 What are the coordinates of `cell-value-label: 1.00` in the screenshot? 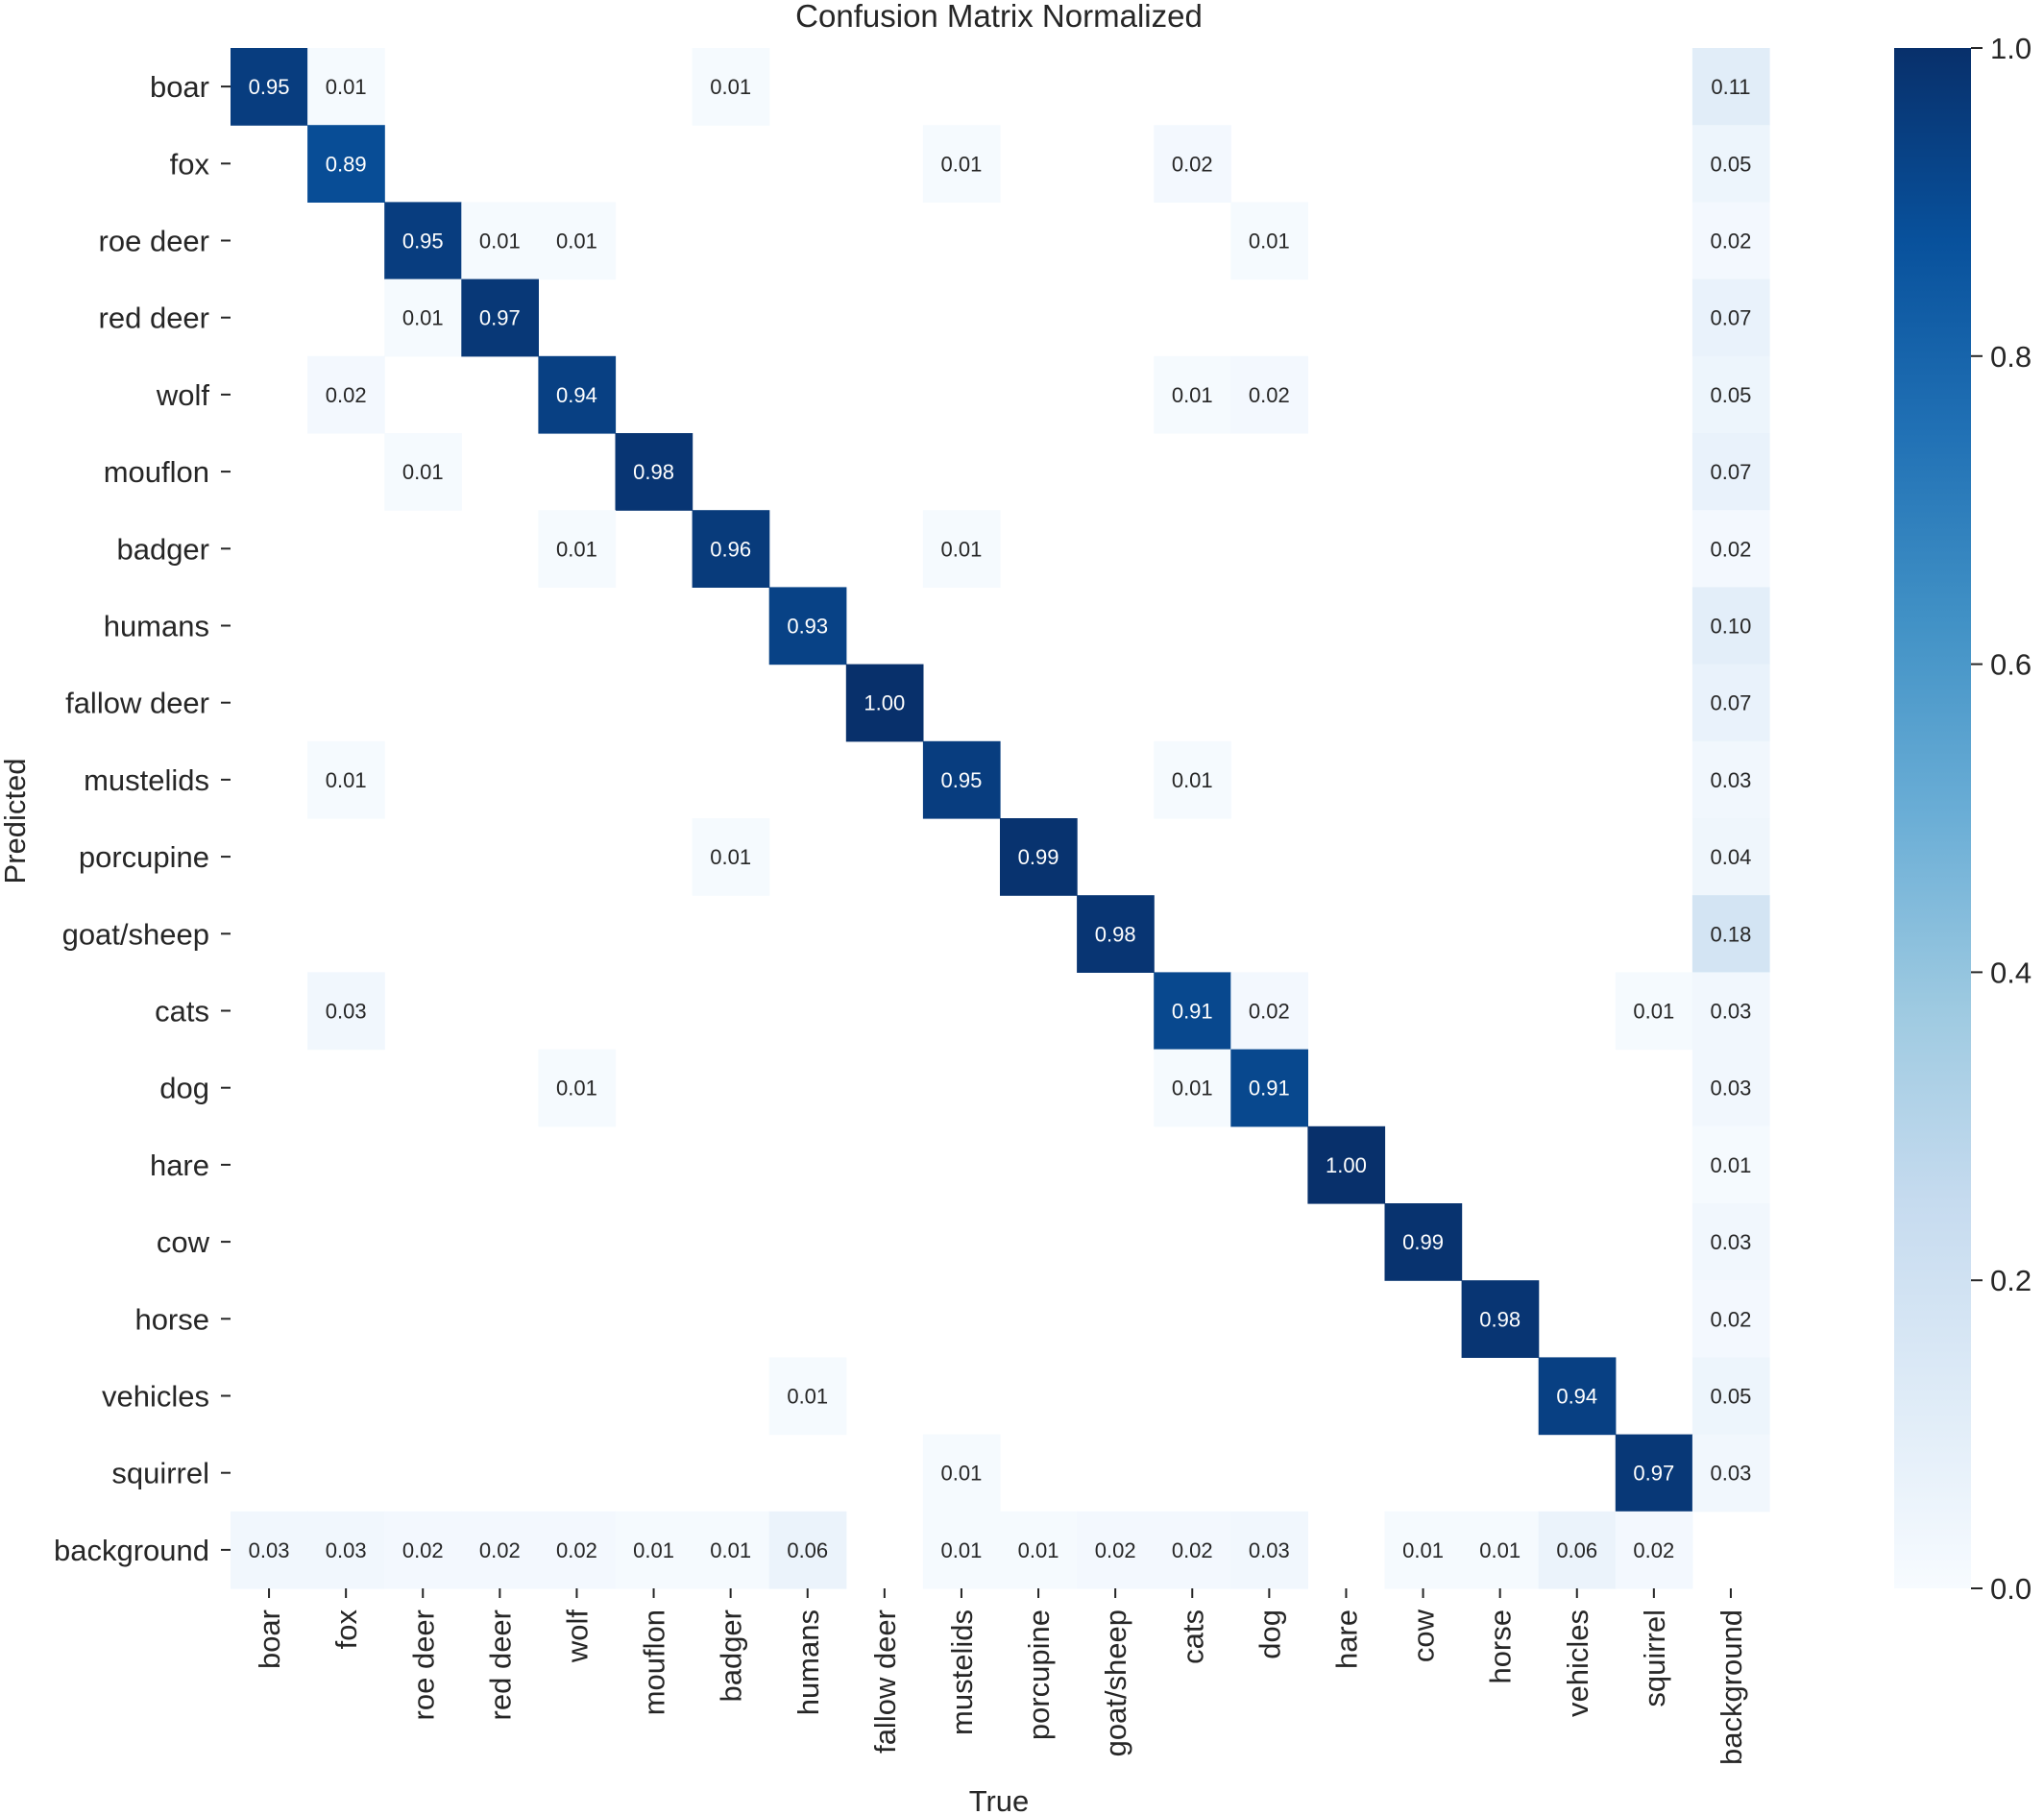 It's located at (884, 703).